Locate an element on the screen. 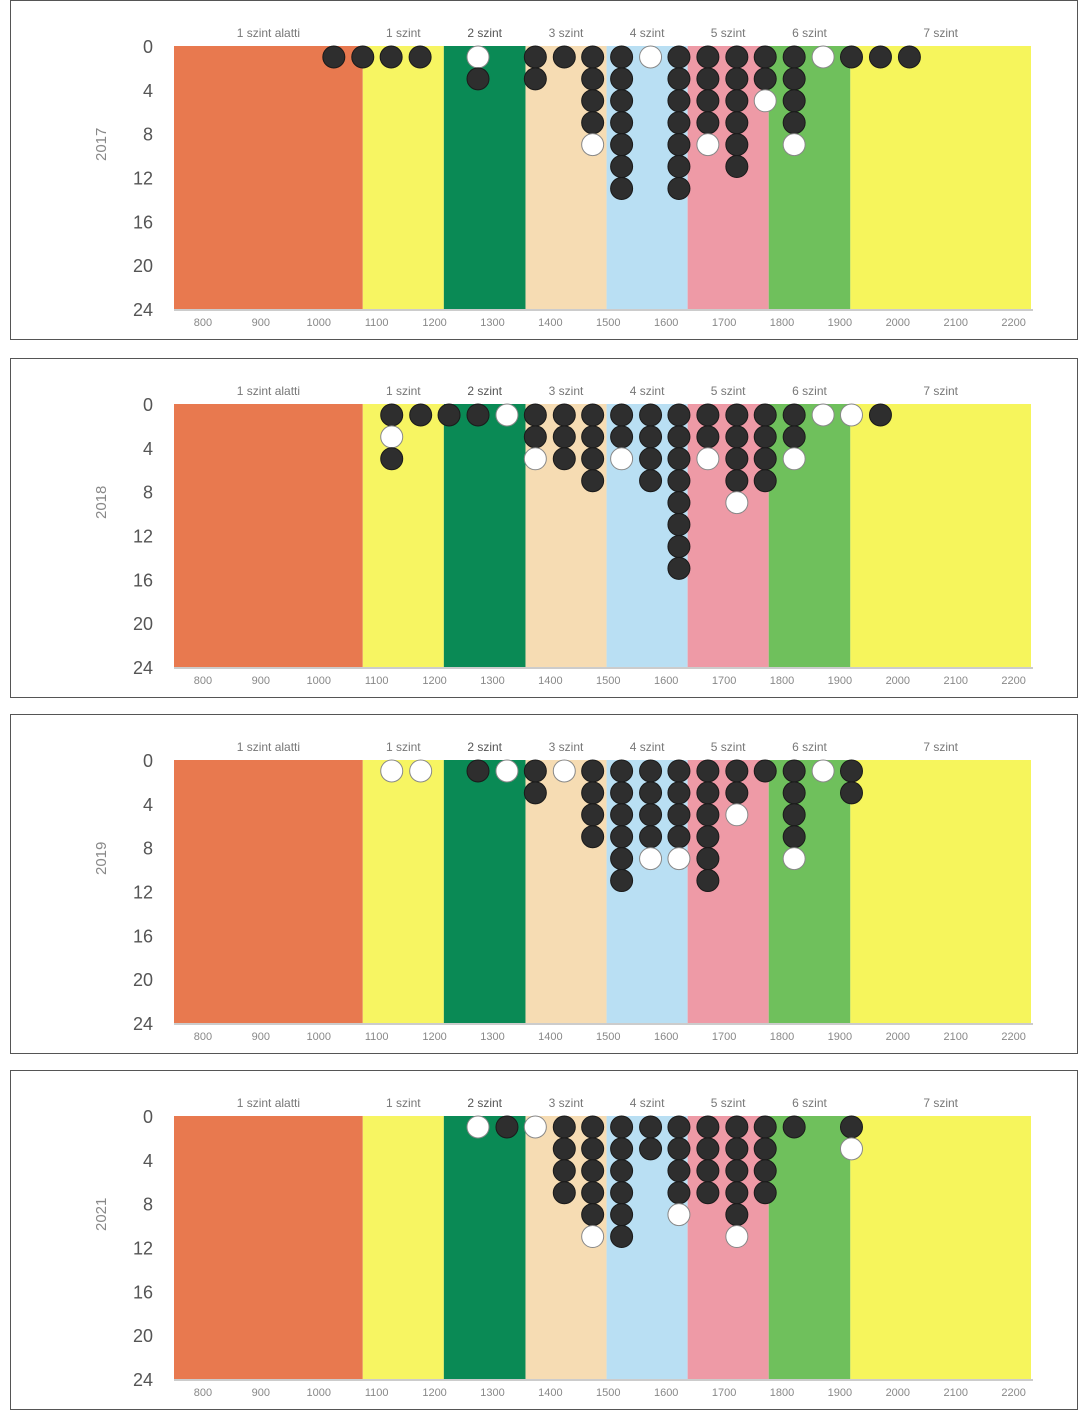  x-tick-label: 2100 is located at coordinates (955, 1037).